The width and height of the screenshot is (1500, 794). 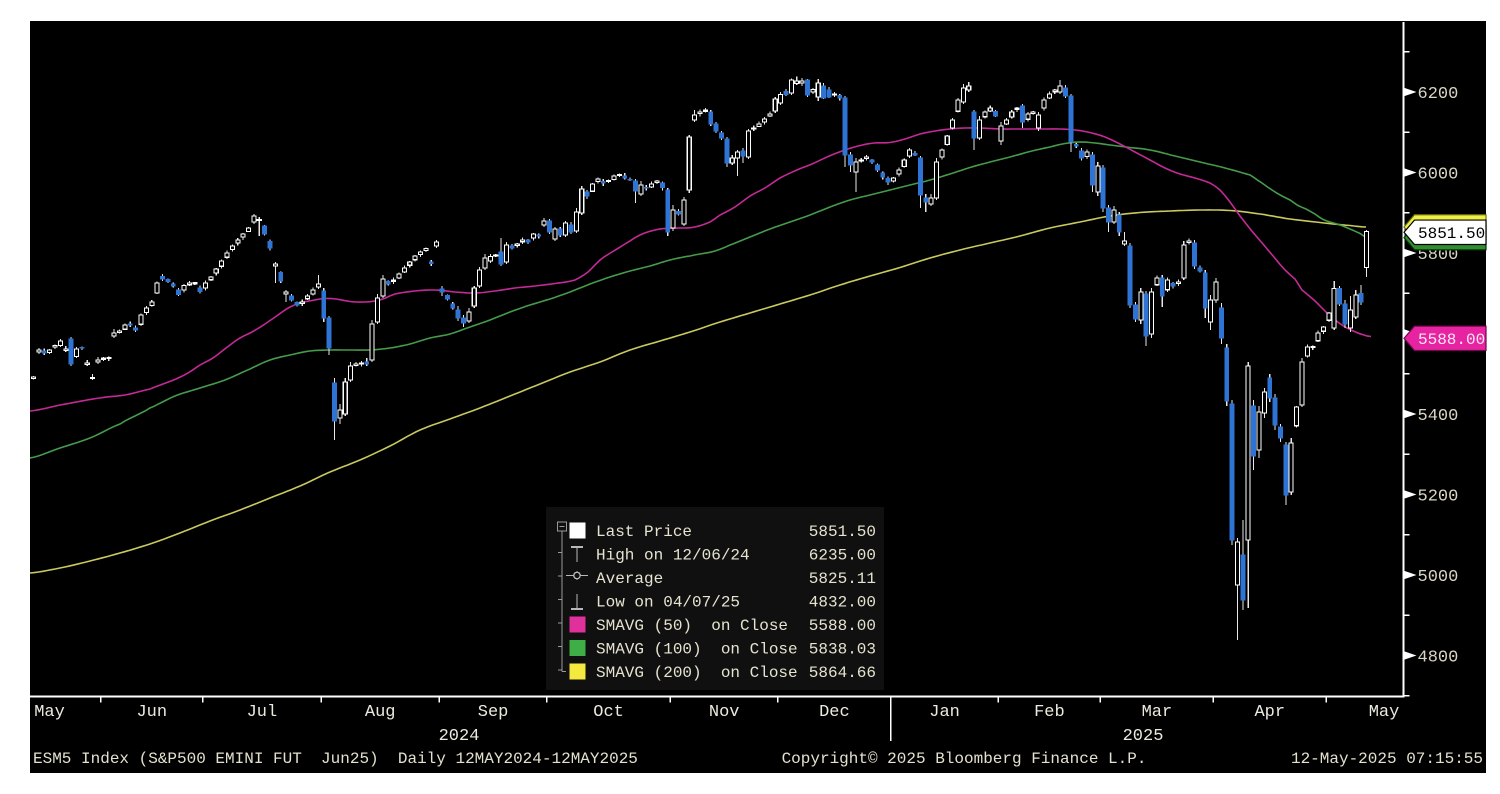 What do you see at coordinates (1387, 759) in the screenshot?
I see `svg-text: 12-May-2025 07:15:55` at bounding box center [1387, 759].